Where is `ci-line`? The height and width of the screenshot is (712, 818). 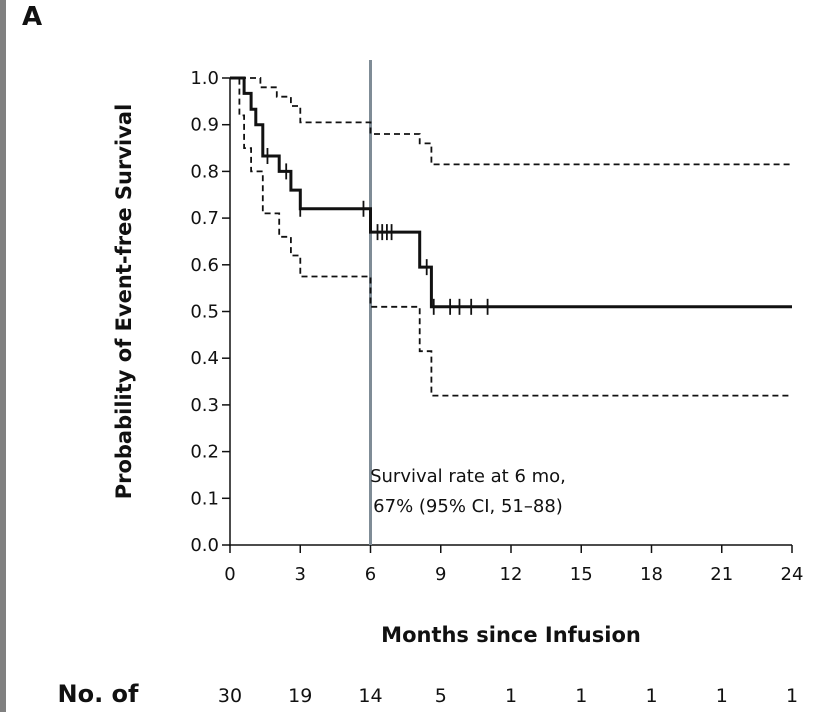
ci-line is located at coordinates (511, 121).